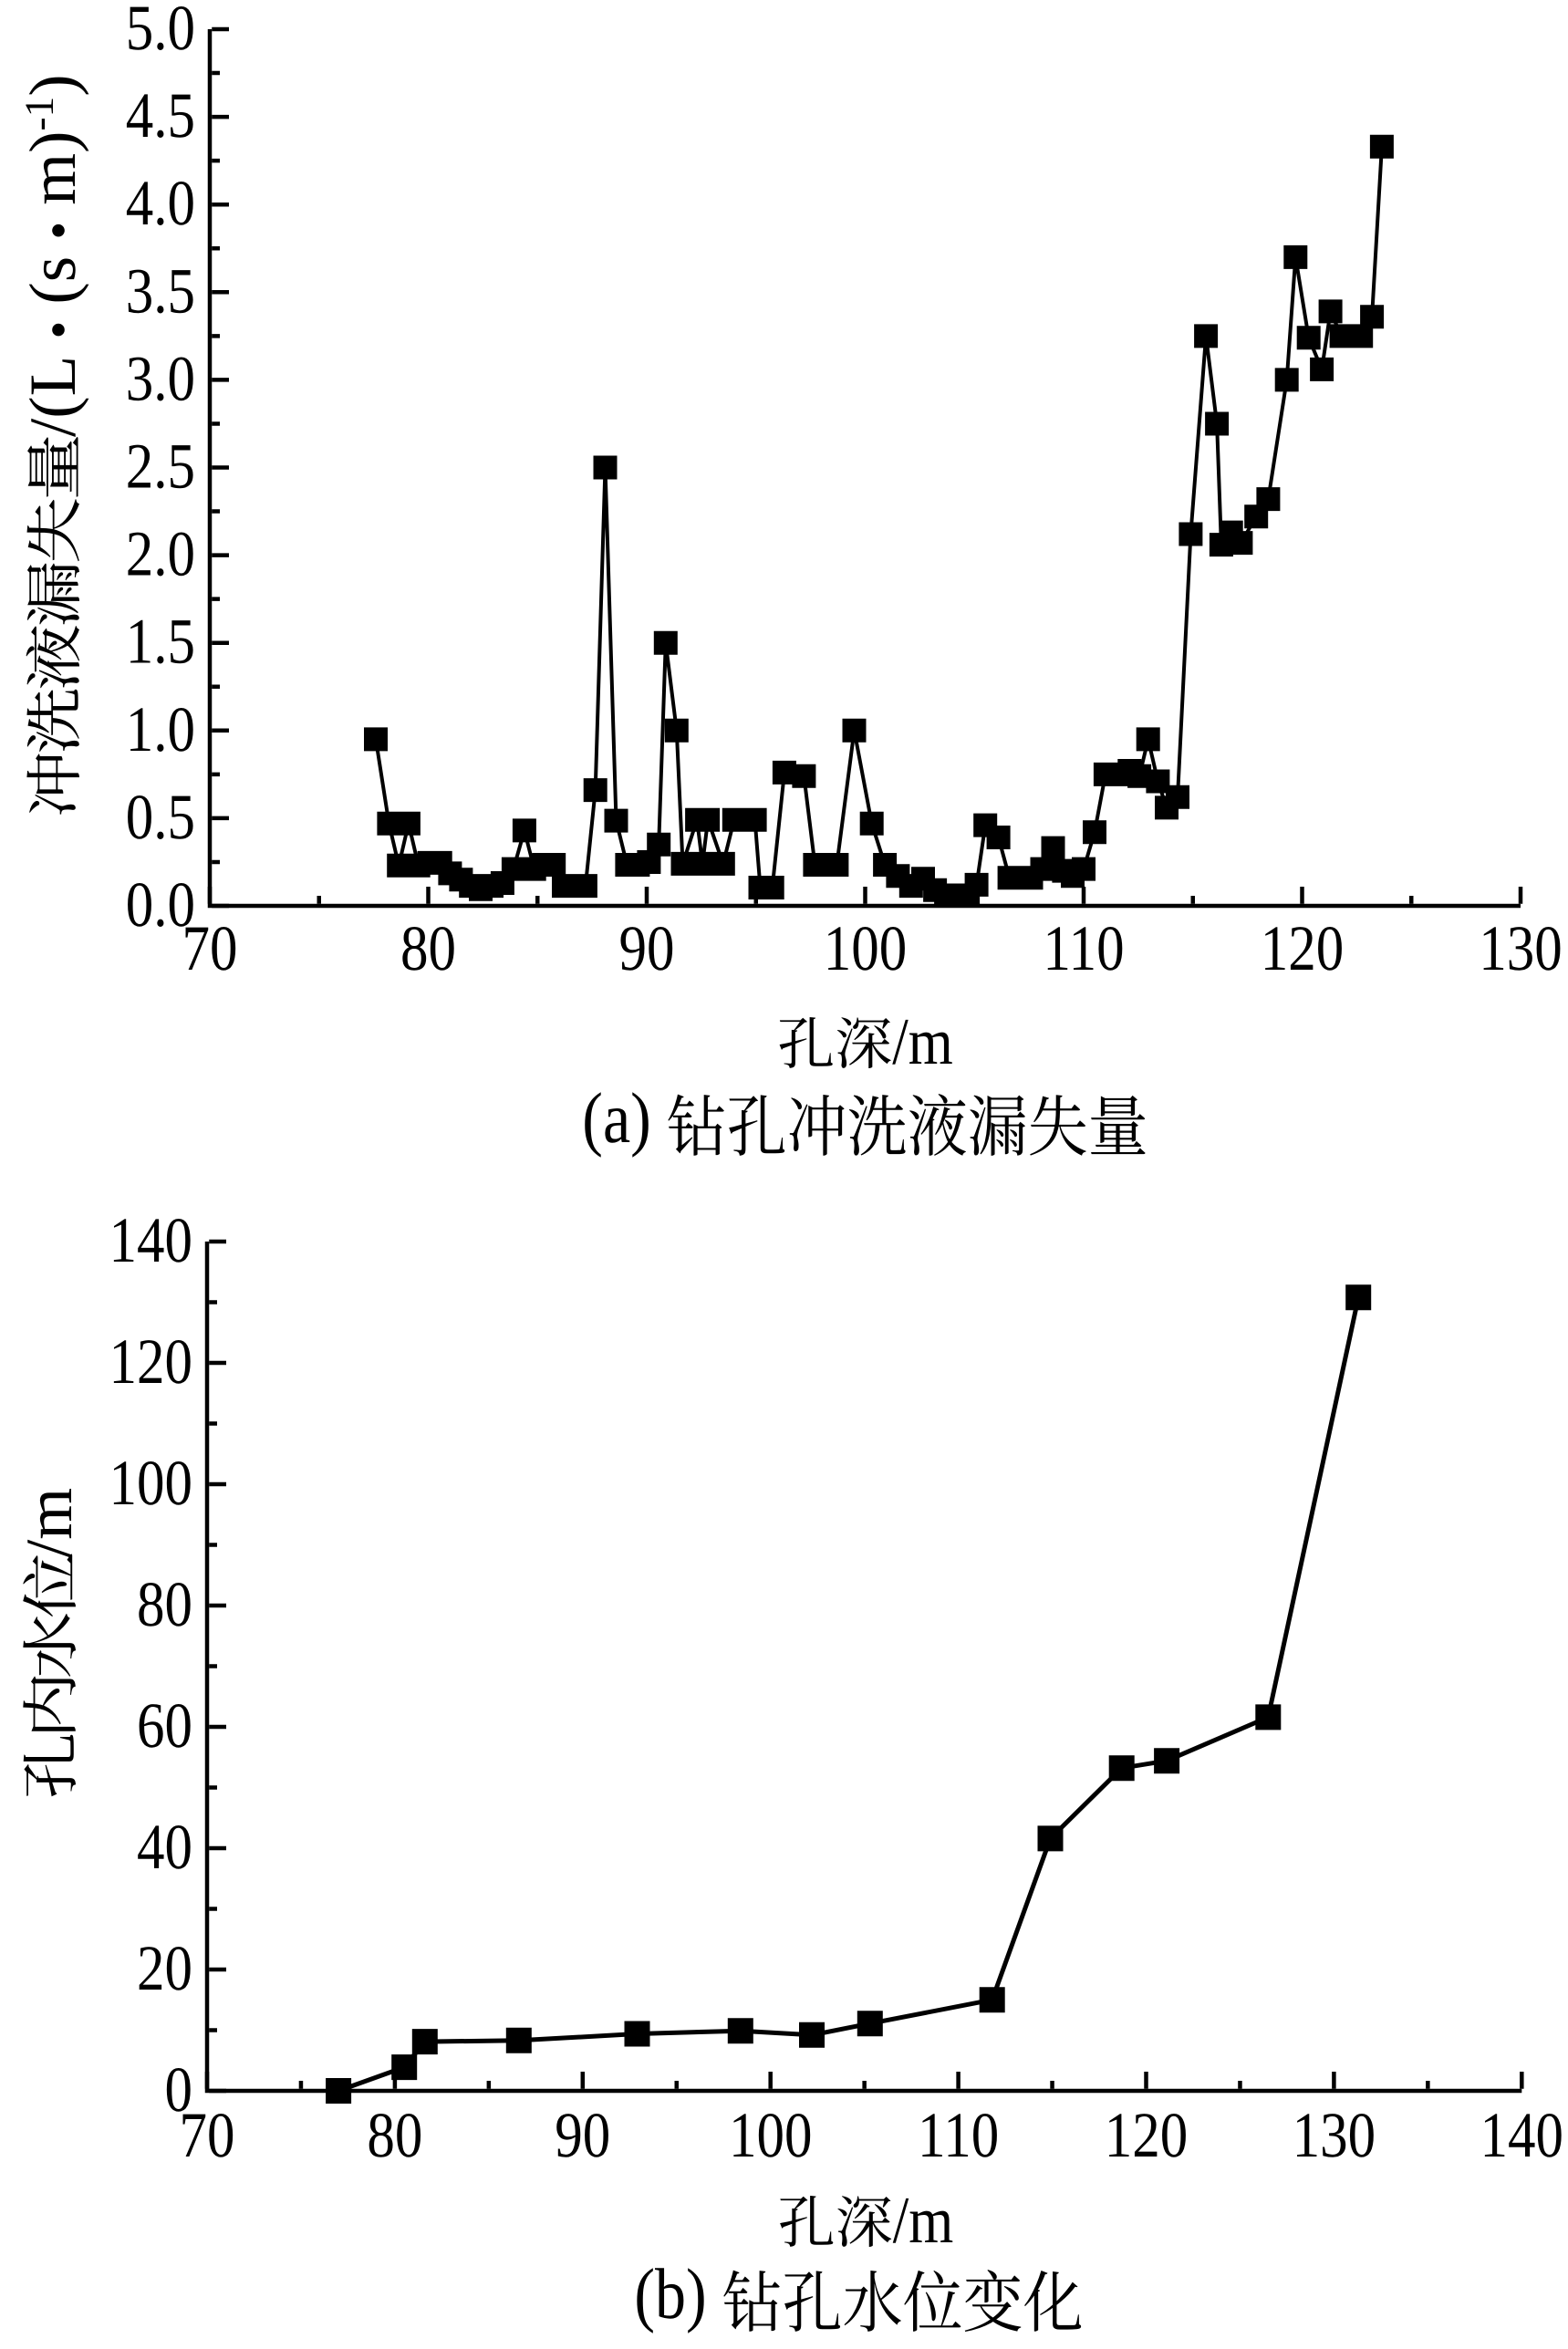 This screenshot has width=1568, height=2349. I want to click on svg-text: 4.0, so click(160, 204).